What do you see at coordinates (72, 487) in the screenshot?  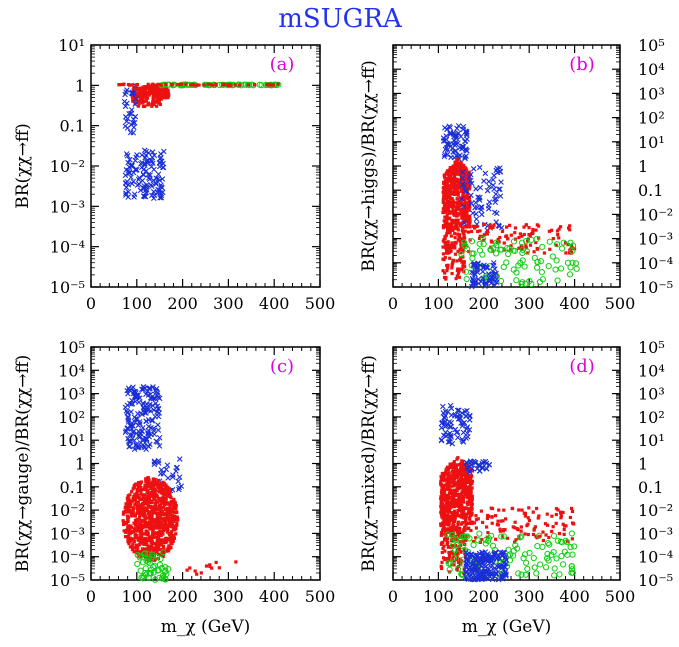 I see `y-tick-label: 0.1` at bounding box center [72, 487].